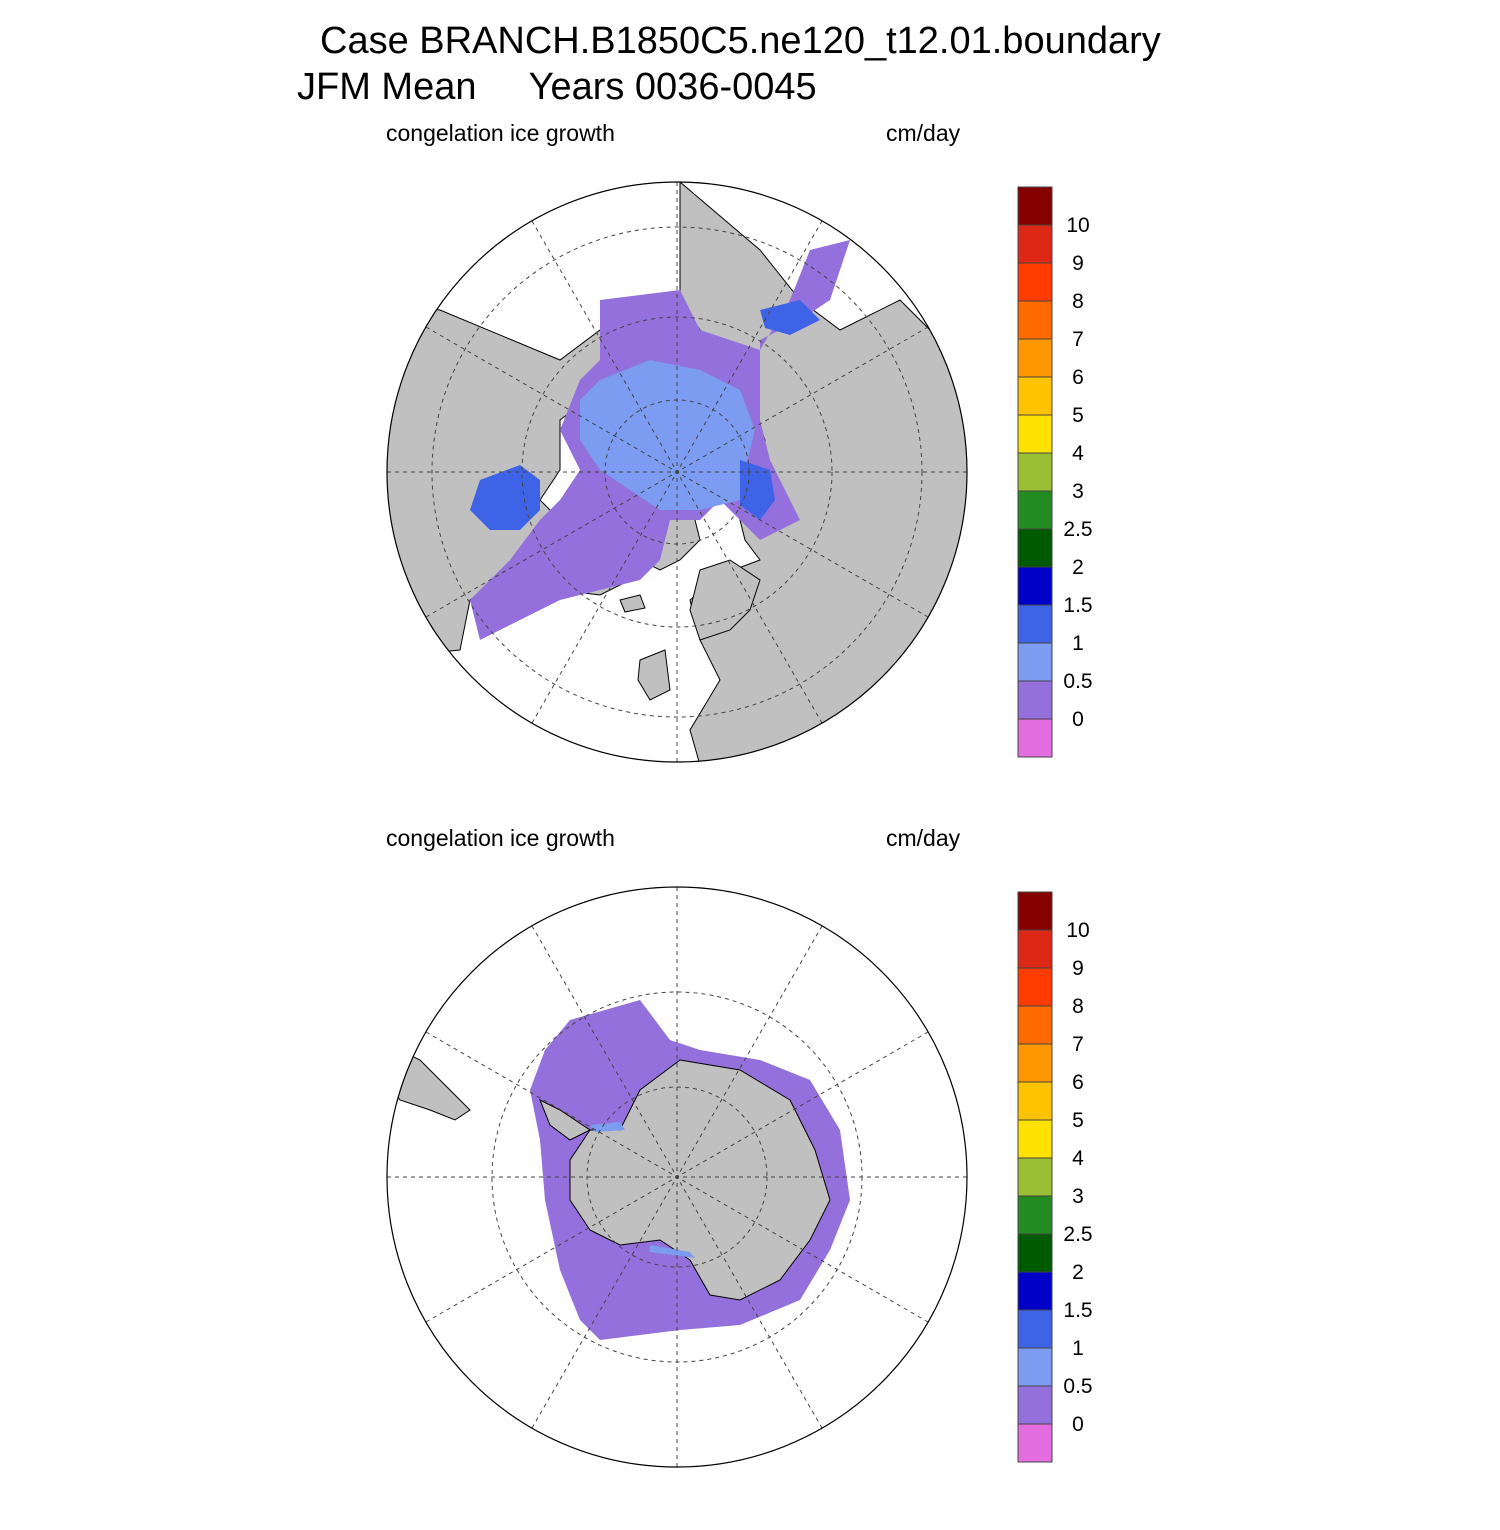 The height and width of the screenshot is (1530, 1500). Describe the element at coordinates (1077, 930) in the screenshot. I see `south-colorbar-tick-label: 10` at that location.